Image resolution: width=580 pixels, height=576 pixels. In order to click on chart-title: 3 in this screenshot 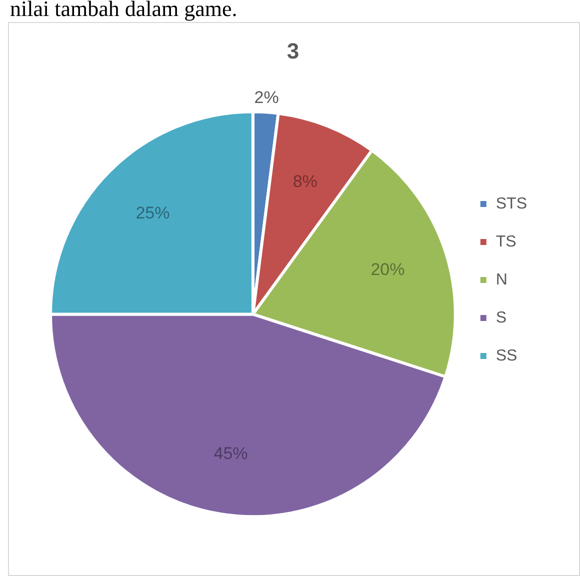, I will do `click(293, 51)`.